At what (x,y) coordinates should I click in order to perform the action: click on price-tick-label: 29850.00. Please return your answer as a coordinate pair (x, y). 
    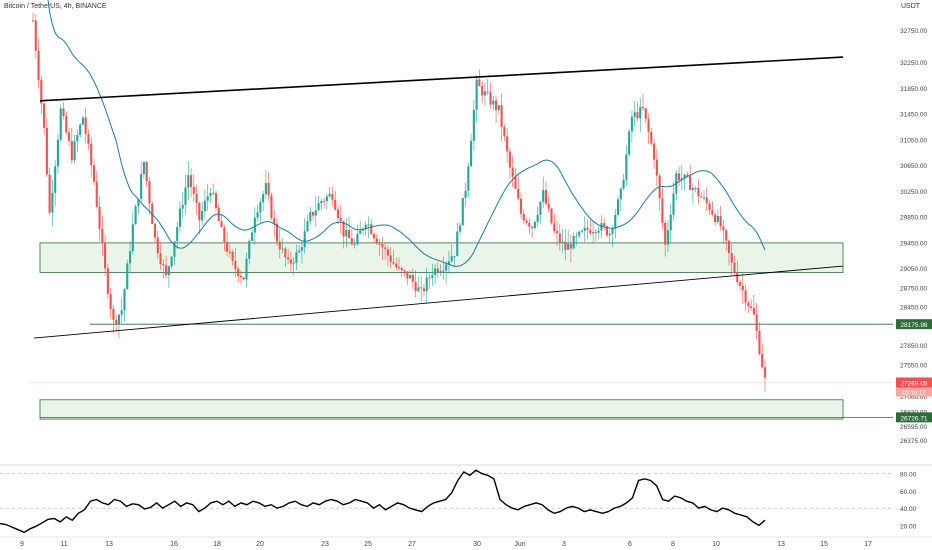
    Looking at the image, I should click on (913, 218).